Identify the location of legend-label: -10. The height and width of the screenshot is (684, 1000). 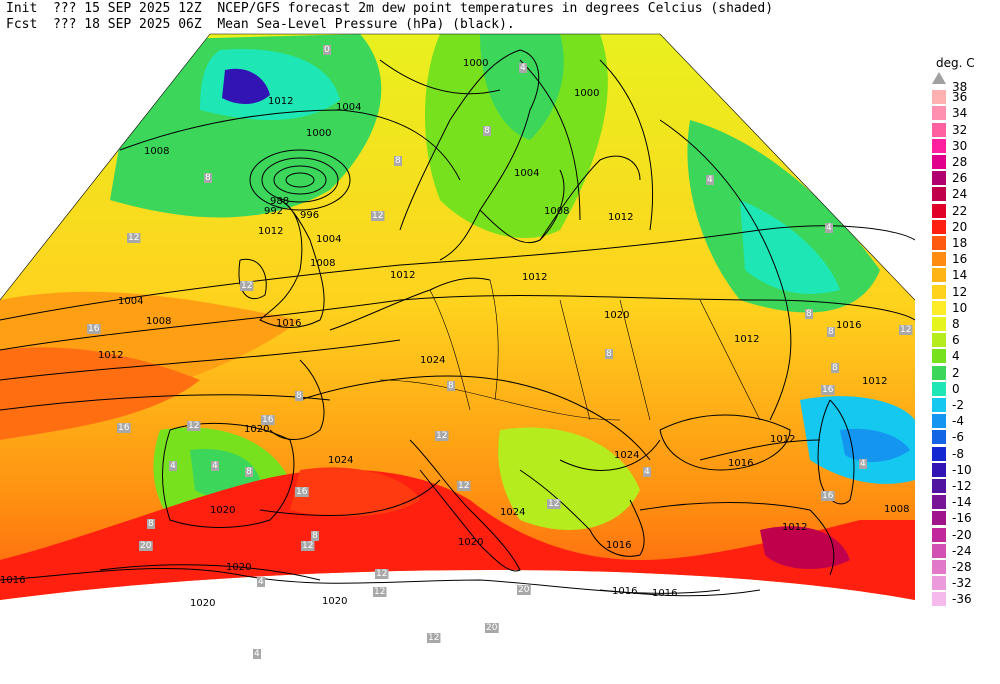
(962, 469).